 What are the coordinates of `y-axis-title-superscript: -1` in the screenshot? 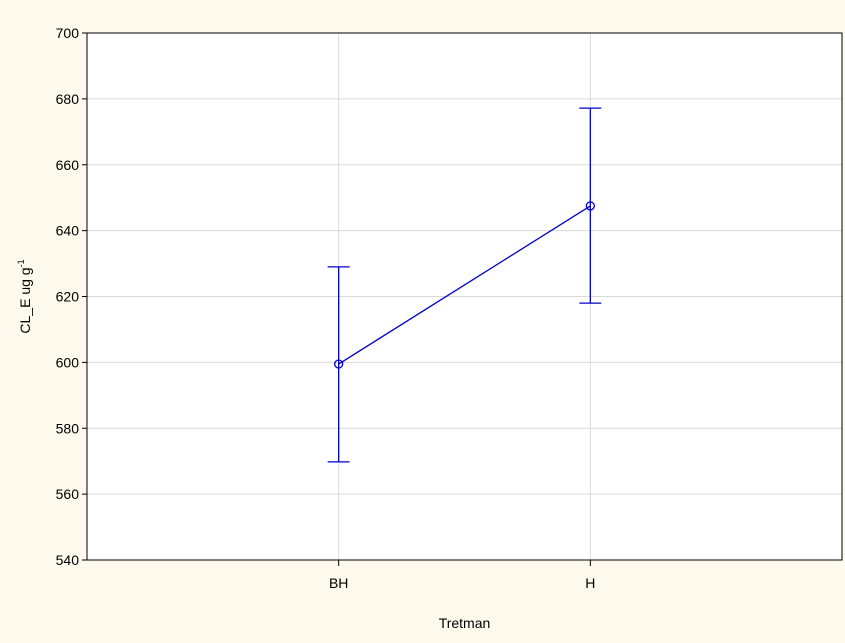 It's located at (21, 263).